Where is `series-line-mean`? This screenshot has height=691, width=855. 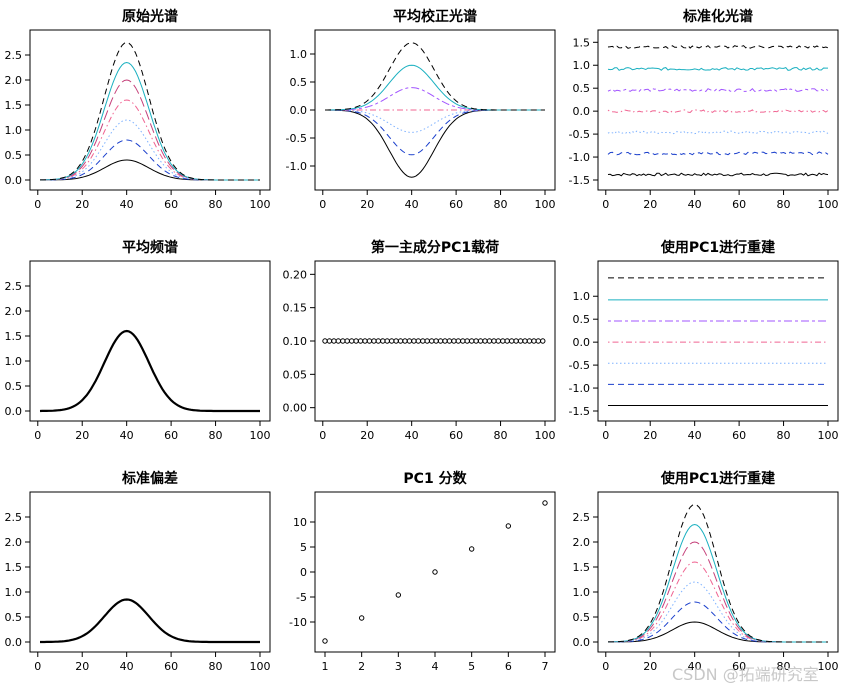 series-line-mean is located at coordinates (149, 371).